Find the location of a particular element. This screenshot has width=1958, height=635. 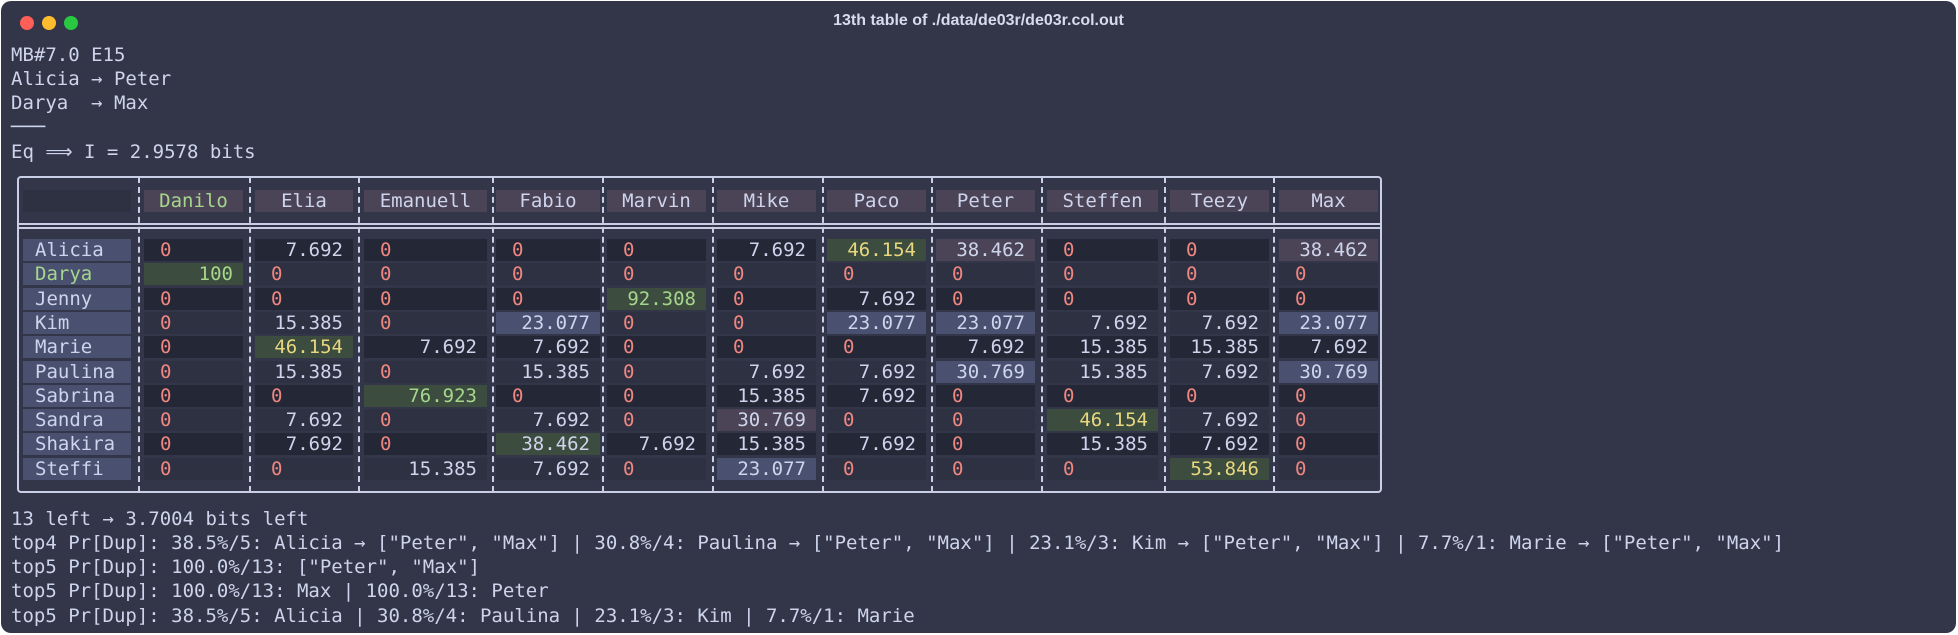

column-header: Steffen is located at coordinates (1102, 201).